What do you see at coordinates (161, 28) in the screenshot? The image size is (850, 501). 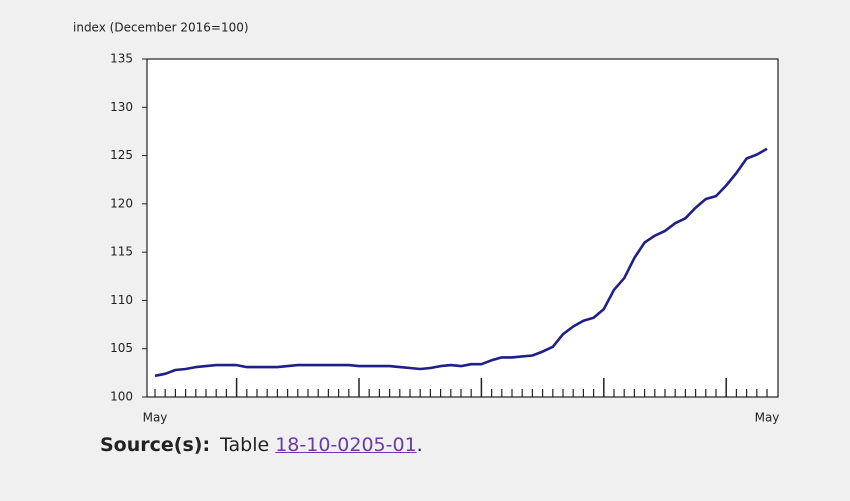 I see `y-axis-label: index (December 2016=100)` at bounding box center [161, 28].